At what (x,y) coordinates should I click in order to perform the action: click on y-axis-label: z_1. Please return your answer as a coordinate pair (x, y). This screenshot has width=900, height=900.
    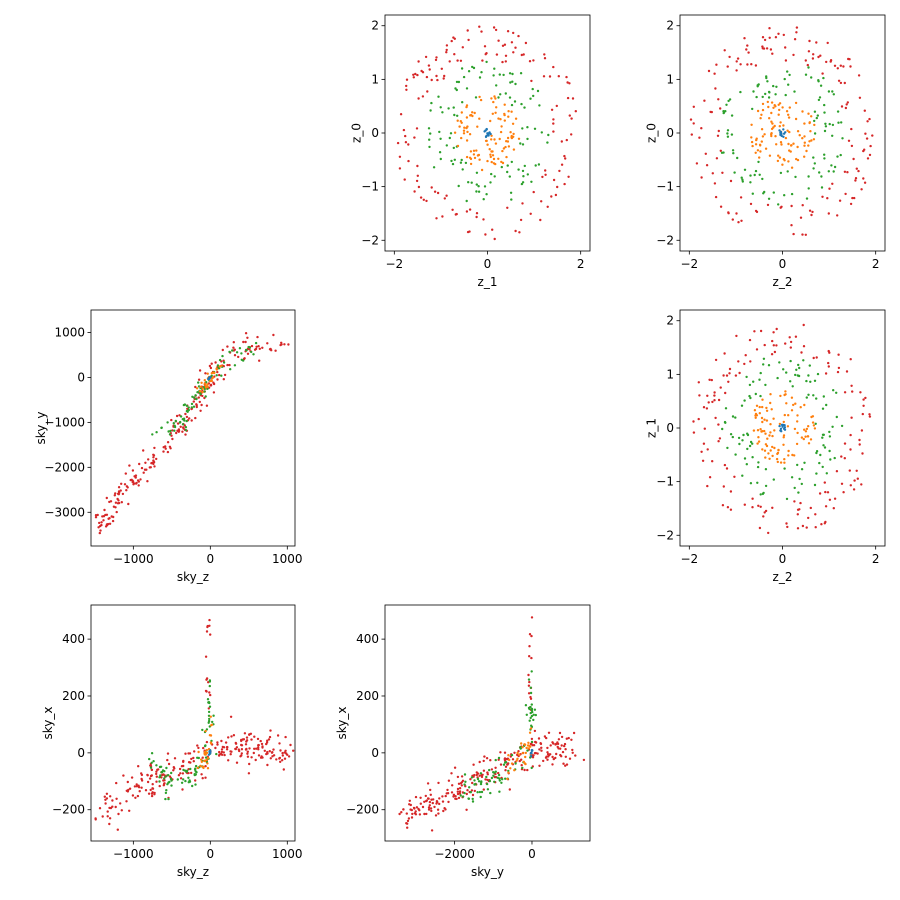
    Looking at the image, I should click on (652, 428).